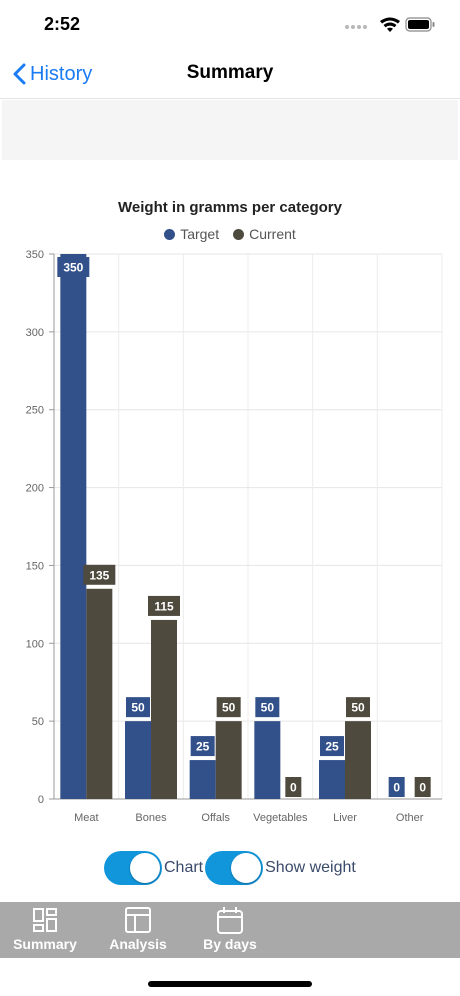 The height and width of the screenshot is (996, 460). I want to click on home-indicator, so click(230, 984).